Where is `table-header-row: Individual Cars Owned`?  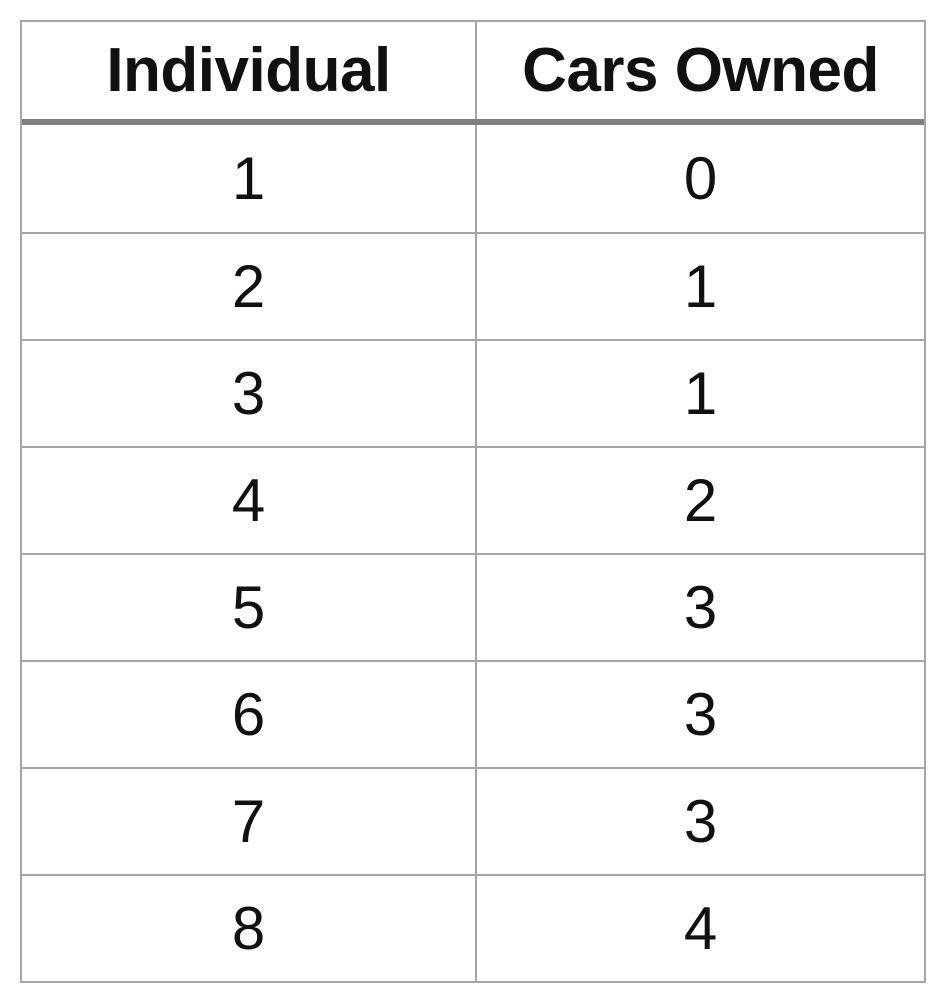
table-header-row: Individual Cars Owned is located at coordinates (473, 73).